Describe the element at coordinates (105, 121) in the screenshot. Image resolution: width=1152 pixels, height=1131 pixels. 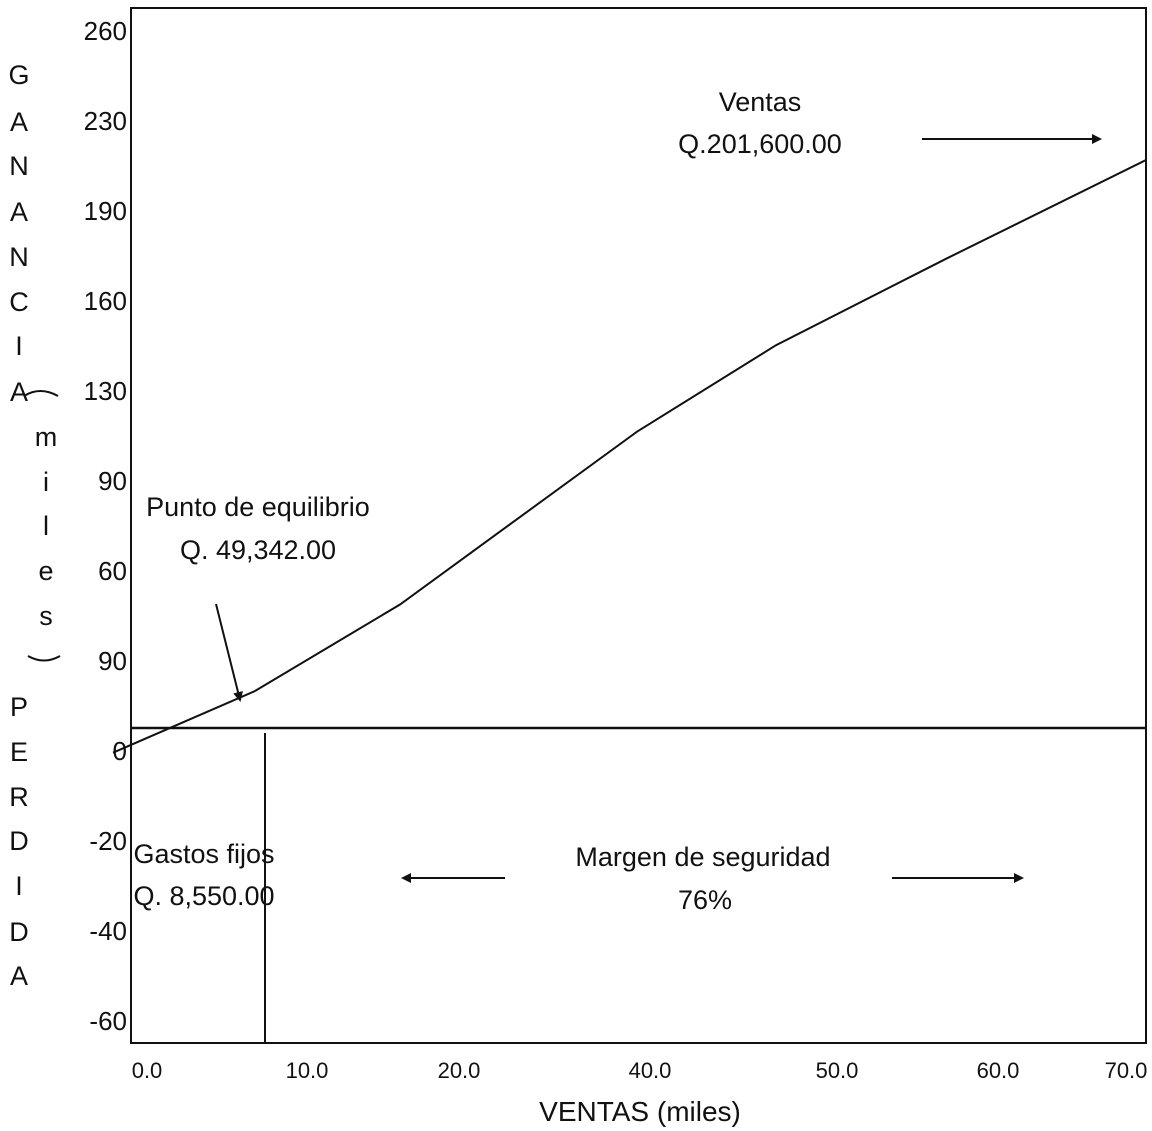
I see `y-tick-label: 230` at that location.